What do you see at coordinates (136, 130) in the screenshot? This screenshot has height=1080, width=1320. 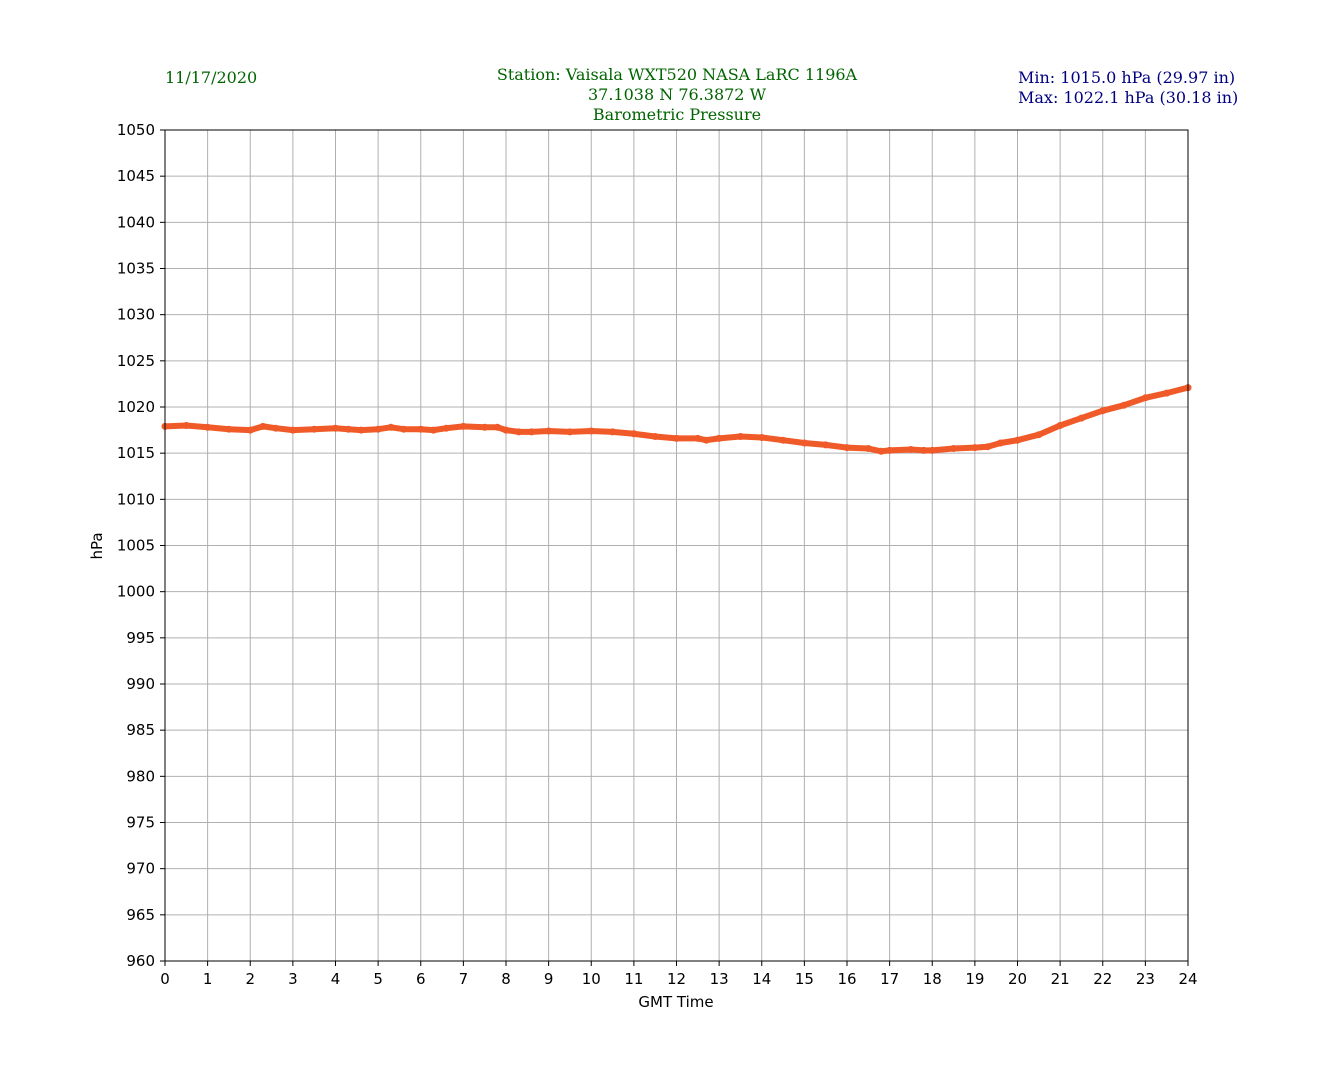 I see `y-tick-label: 1050` at bounding box center [136, 130].